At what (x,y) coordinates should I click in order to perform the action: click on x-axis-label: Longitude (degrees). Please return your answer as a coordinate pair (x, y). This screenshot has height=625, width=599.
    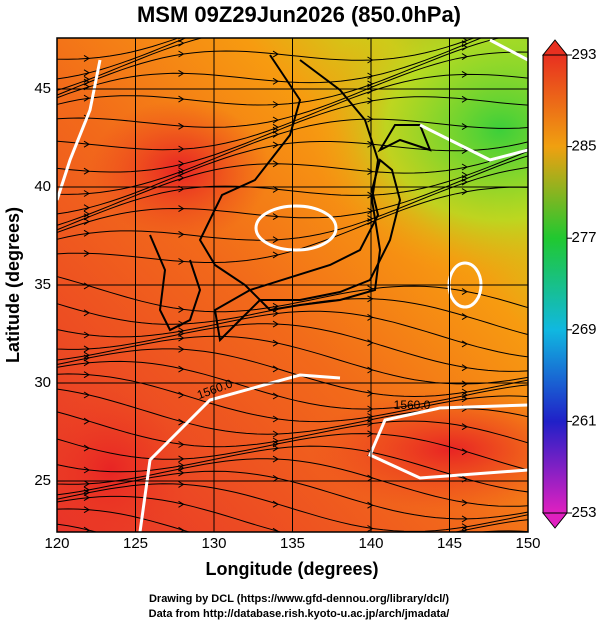
    Looking at the image, I should click on (291, 569).